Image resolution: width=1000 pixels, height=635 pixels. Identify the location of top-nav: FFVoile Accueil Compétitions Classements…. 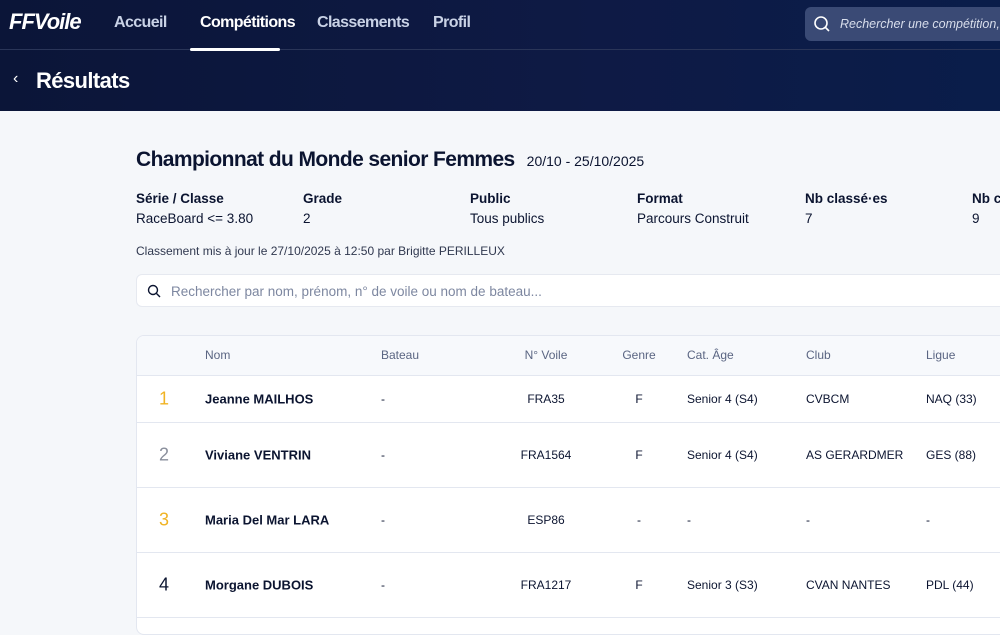
(500, 25).